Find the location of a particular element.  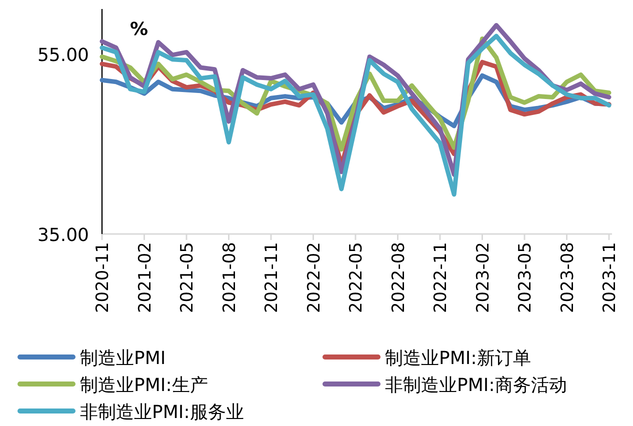

x-tick-label: 2021-11 is located at coordinates (272, 278).